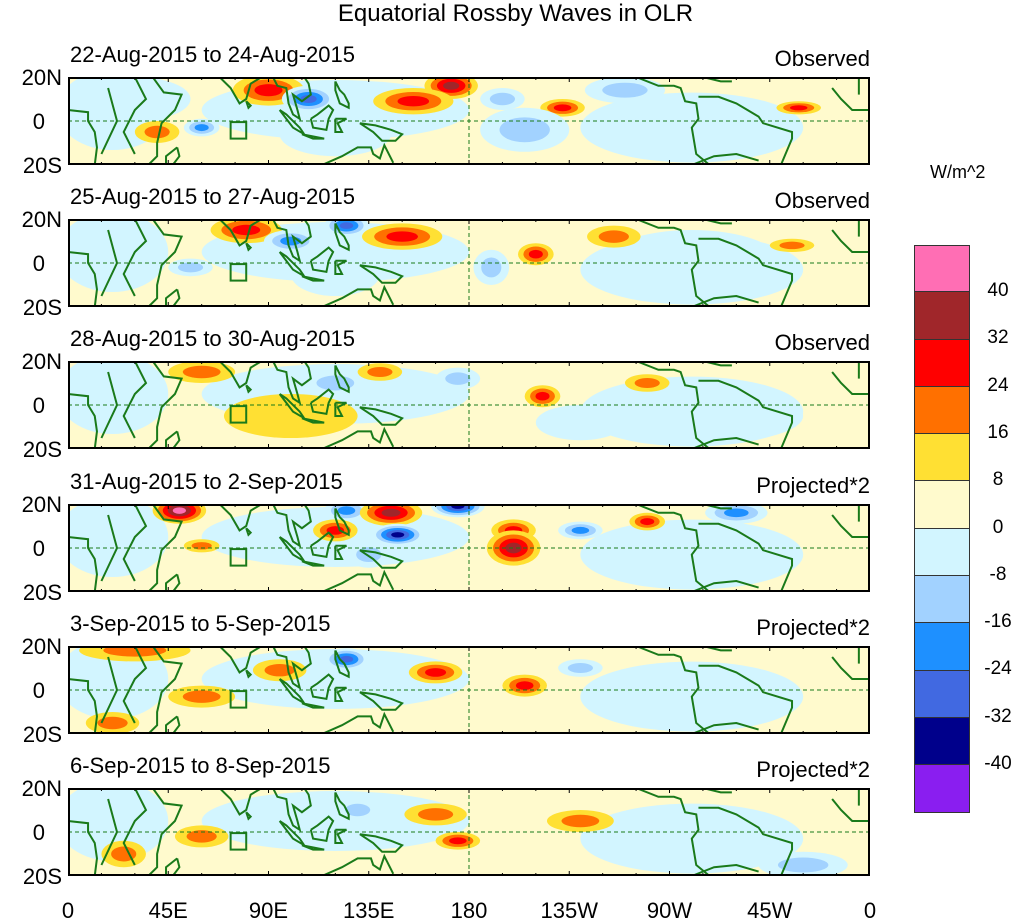 The image size is (1021, 922). What do you see at coordinates (515, 13) in the screenshot?
I see `figure-title: Equatorial Rossby Waves in OLR` at bounding box center [515, 13].